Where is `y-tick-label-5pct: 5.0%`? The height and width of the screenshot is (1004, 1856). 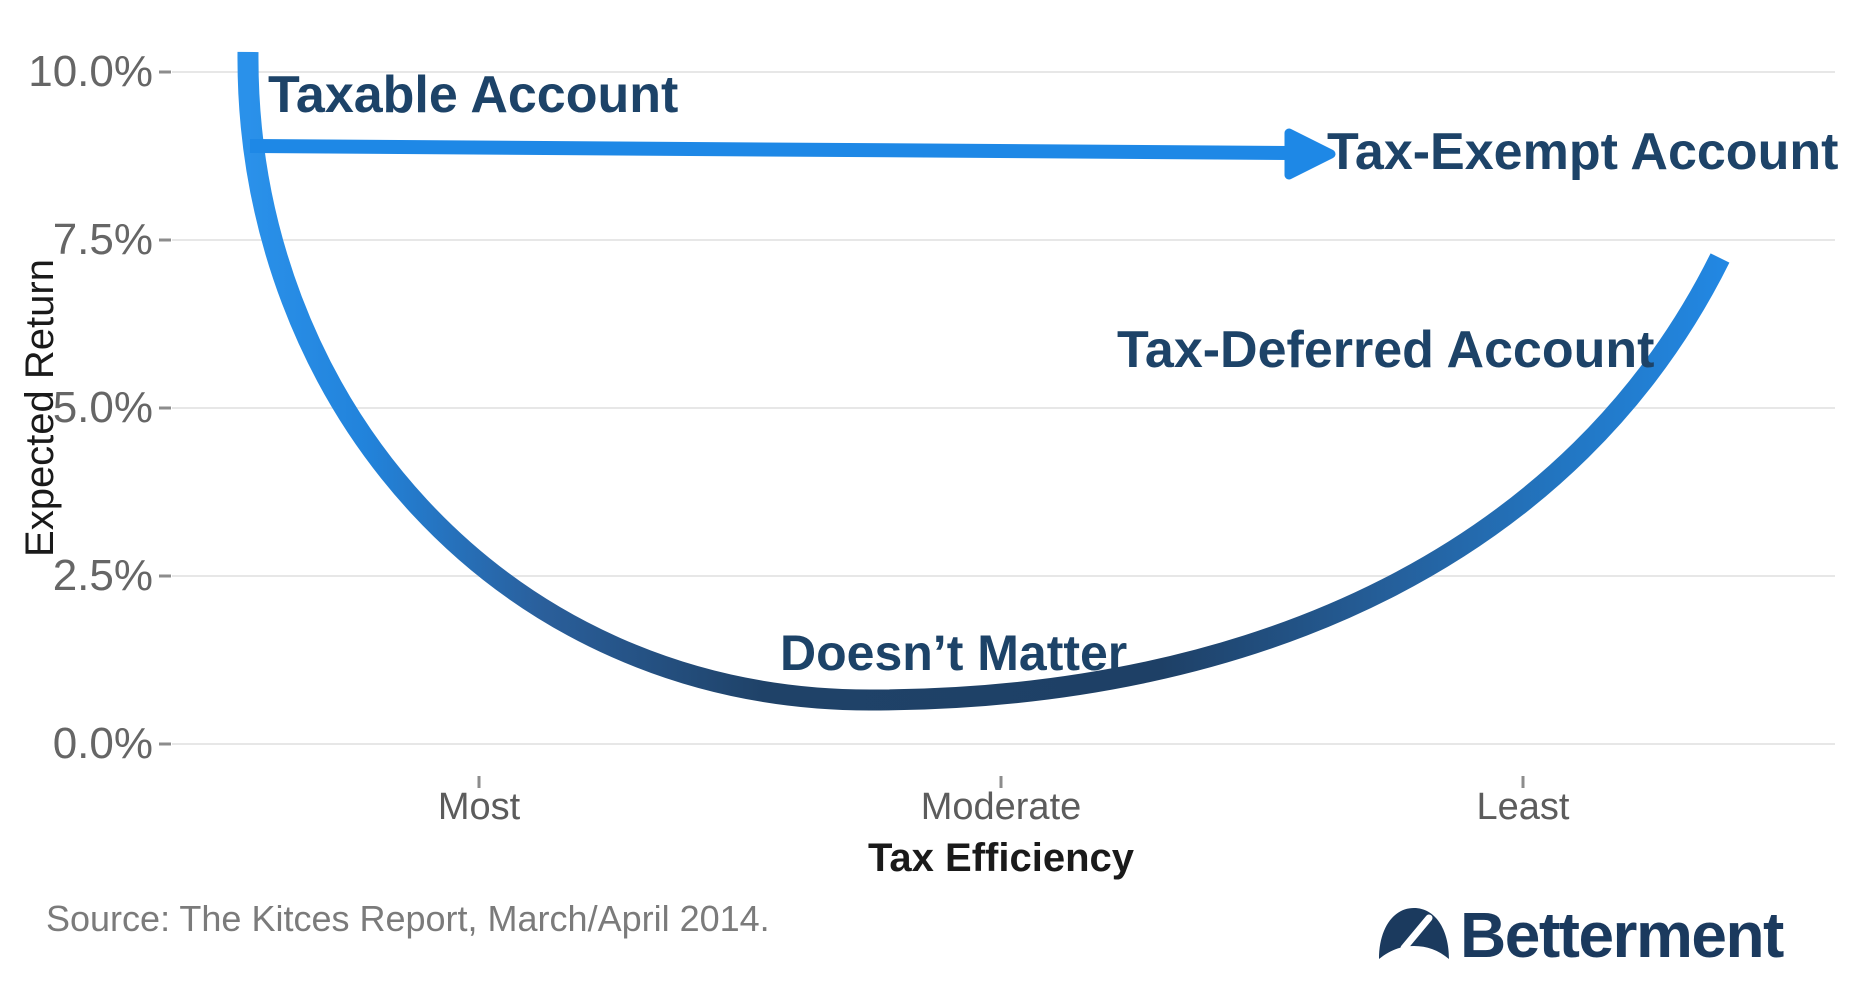
y-tick-label-5pct: 5.0% is located at coordinates (102, 407).